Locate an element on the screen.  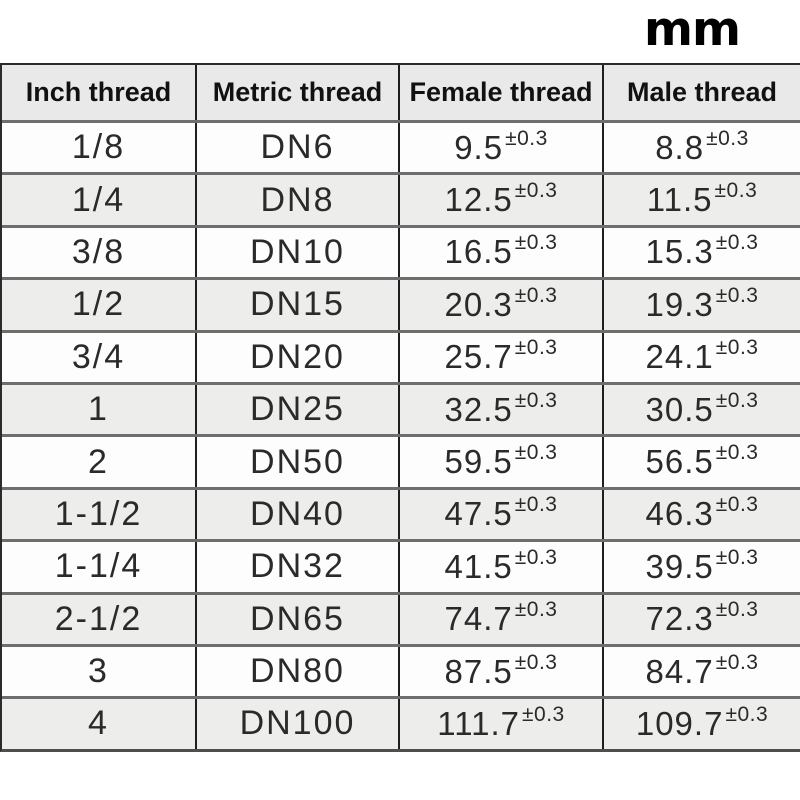
cell-metric: DN40 is located at coordinates (298, 514).